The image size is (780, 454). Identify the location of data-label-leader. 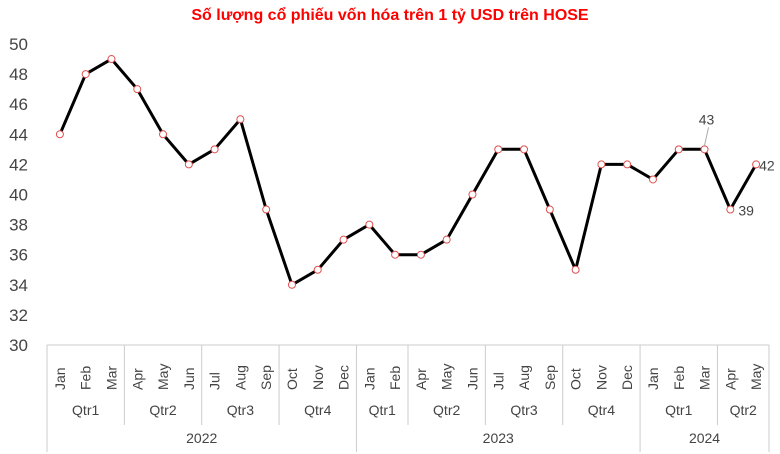
(707, 136).